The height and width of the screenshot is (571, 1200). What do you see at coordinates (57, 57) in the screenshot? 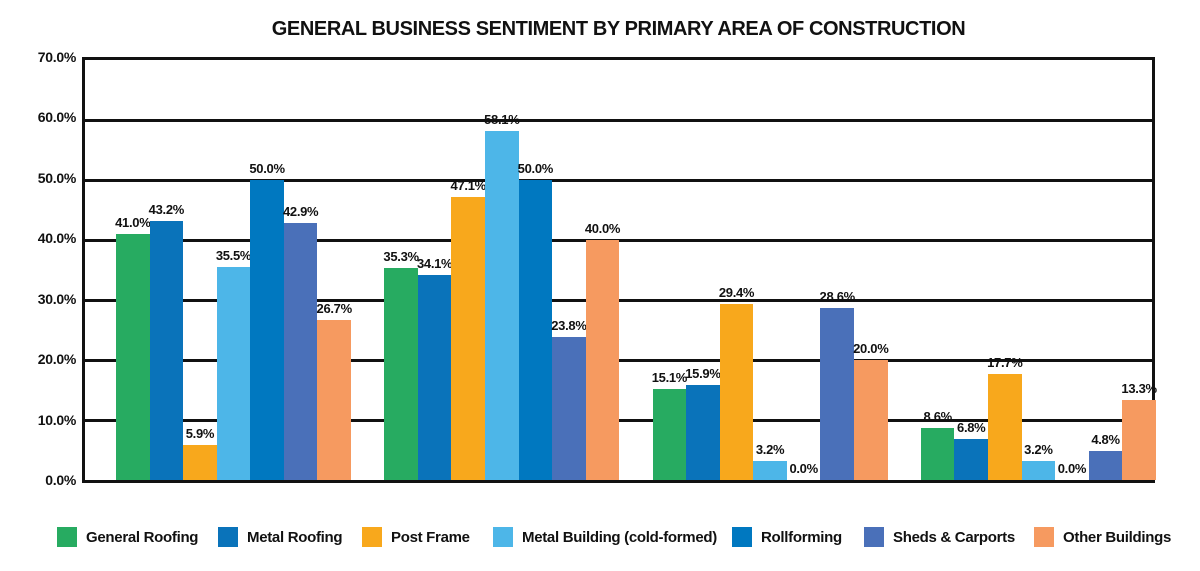
I see `y-tick-label: 70.0%` at bounding box center [57, 57].